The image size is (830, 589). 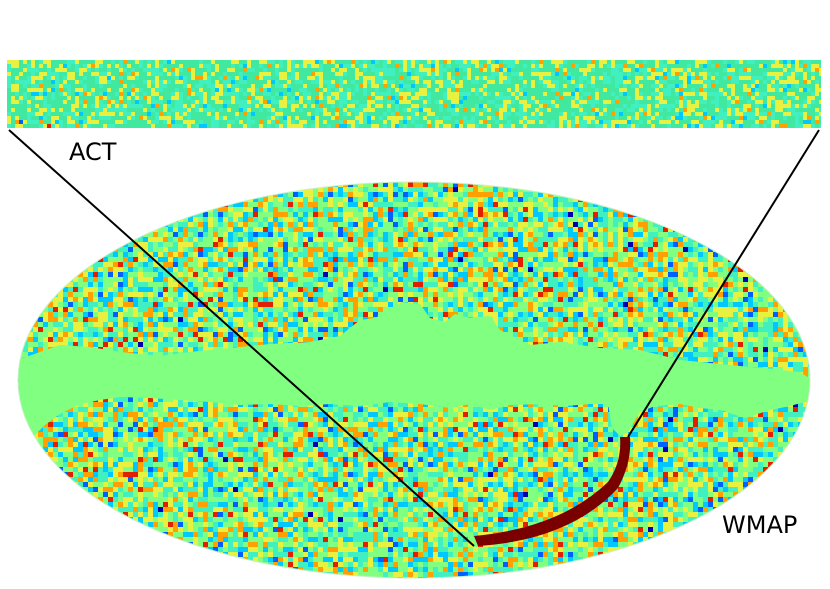 What do you see at coordinates (92, 152) in the screenshot?
I see `act-label: ACT` at bounding box center [92, 152].